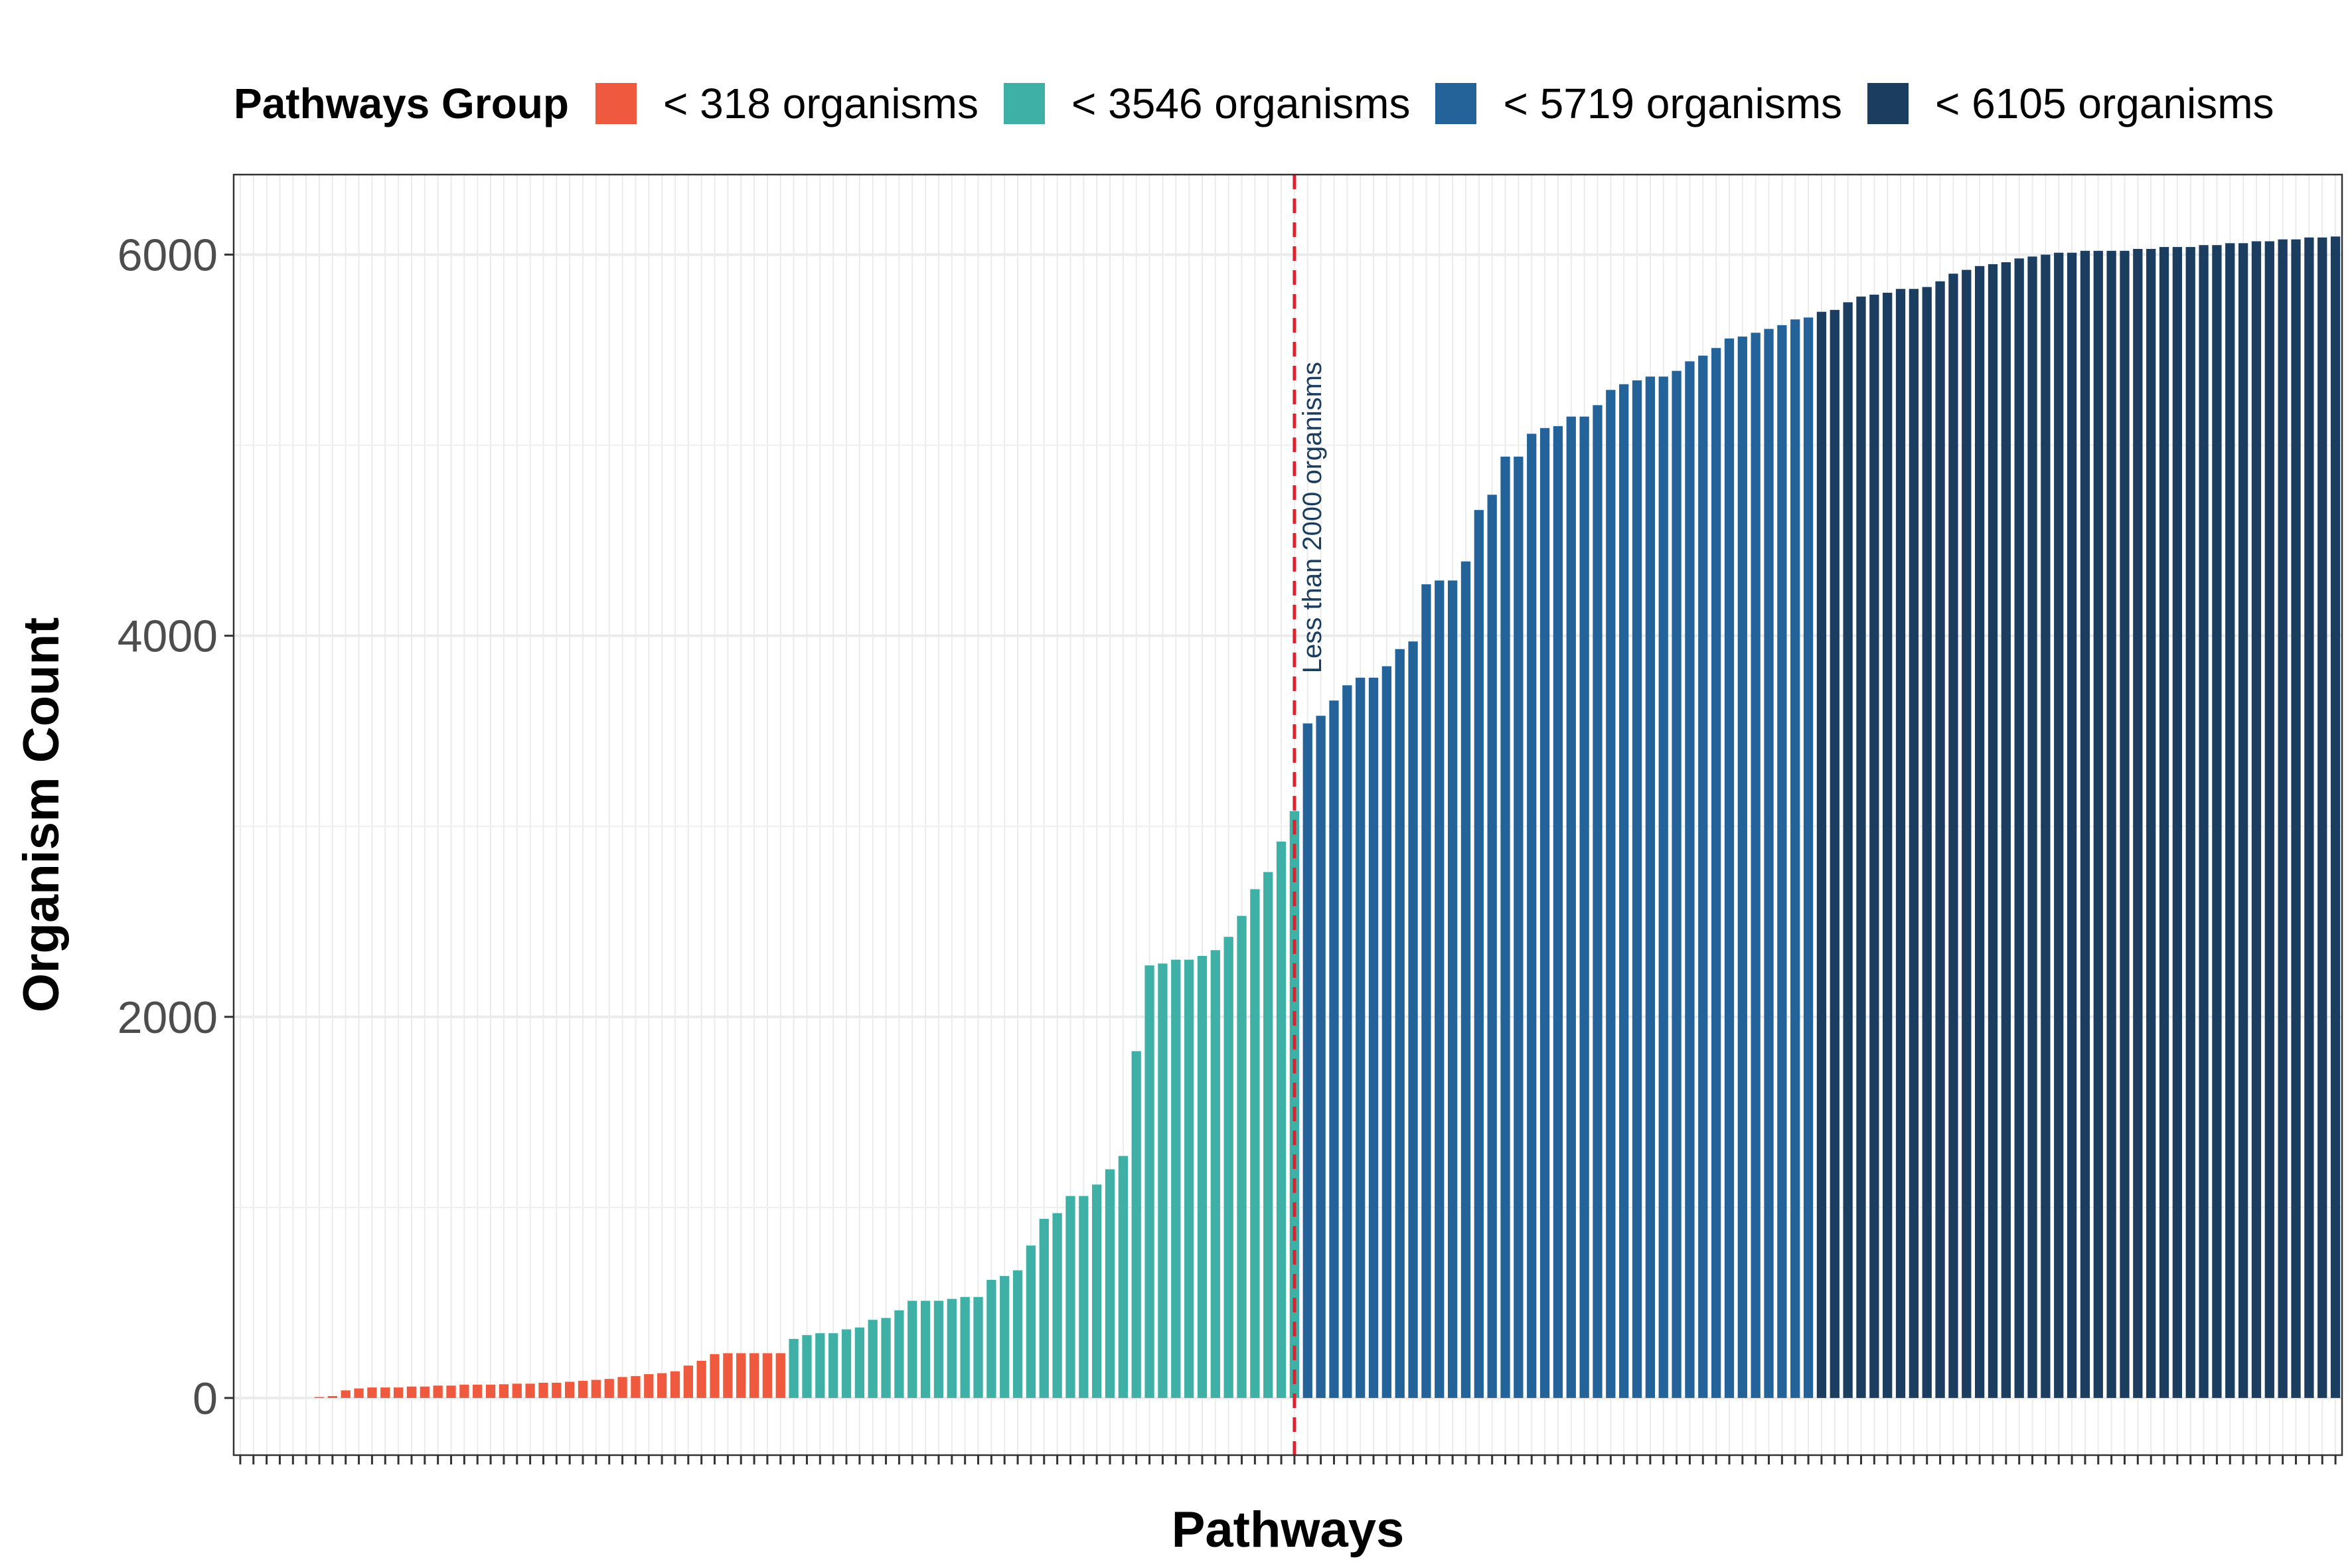 The width and height of the screenshot is (2352, 1568). What do you see at coordinates (1673, 104) in the screenshot?
I see `legend-label-lt-5719: < 5719 organisms` at bounding box center [1673, 104].